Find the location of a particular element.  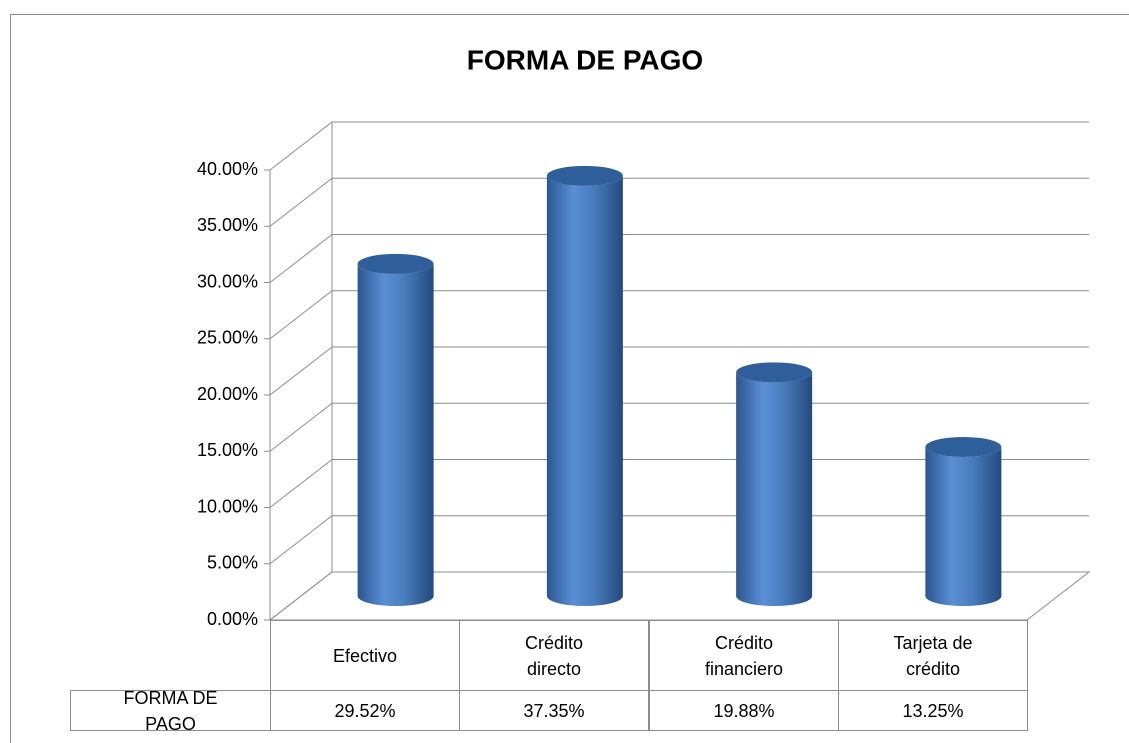

category-cell: Tarjeta de crédito is located at coordinates (933, 655).